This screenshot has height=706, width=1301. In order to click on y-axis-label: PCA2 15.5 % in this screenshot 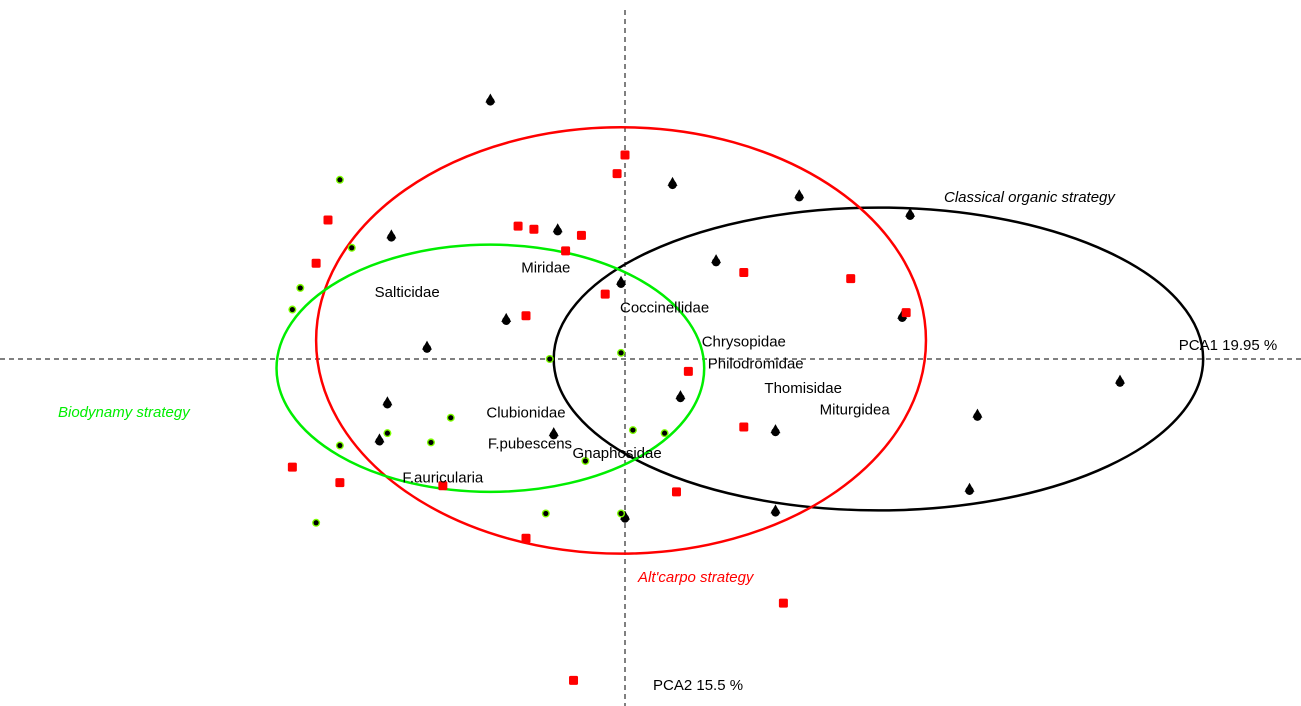, I will do `click(698, 685)`.